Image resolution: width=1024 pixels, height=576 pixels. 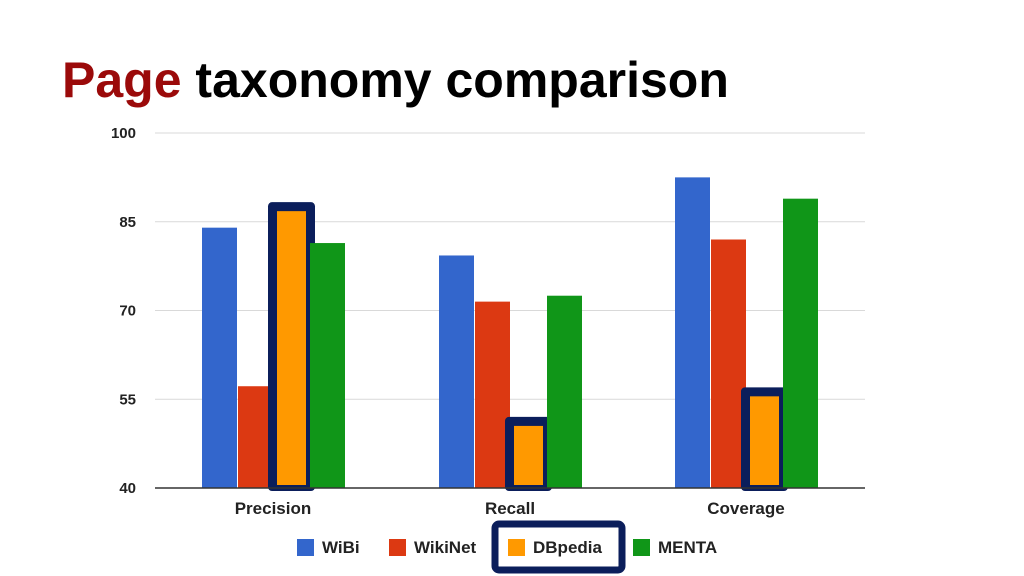 I want to click on legend-label: WiBi, so click(x=341, y=547).